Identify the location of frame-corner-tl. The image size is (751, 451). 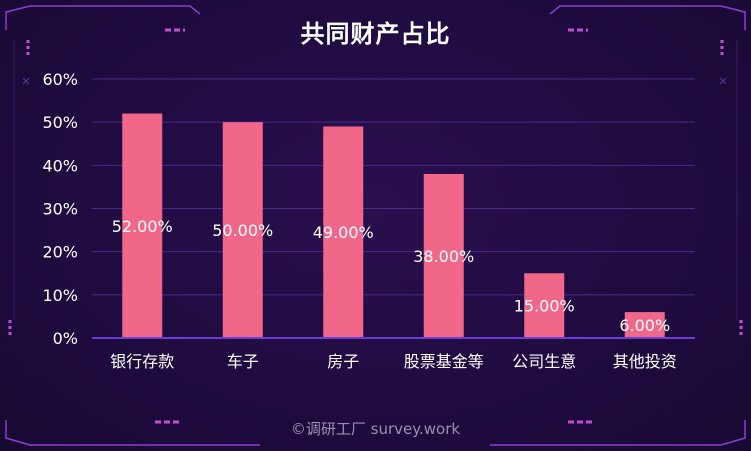
(103, 17).